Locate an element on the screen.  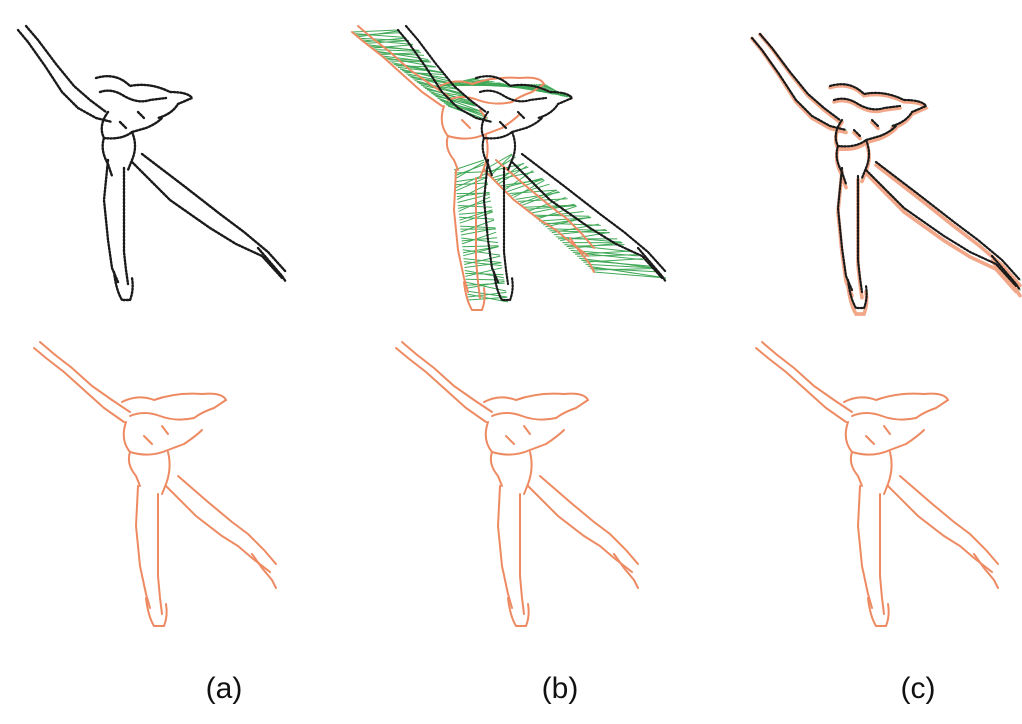
panel-c-target-shape is located at coordinates (877, 484).